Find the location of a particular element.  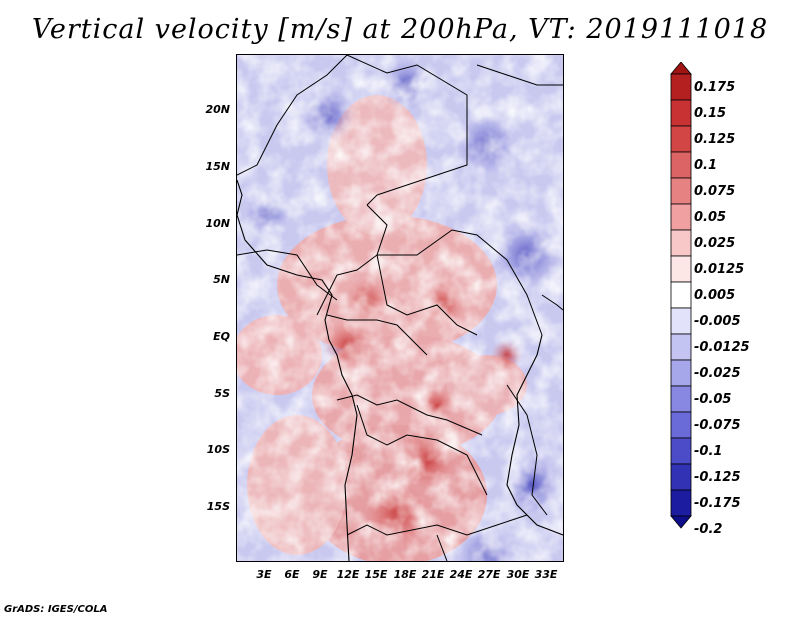

lon-label: 15E is located at coordinates (376, 574).